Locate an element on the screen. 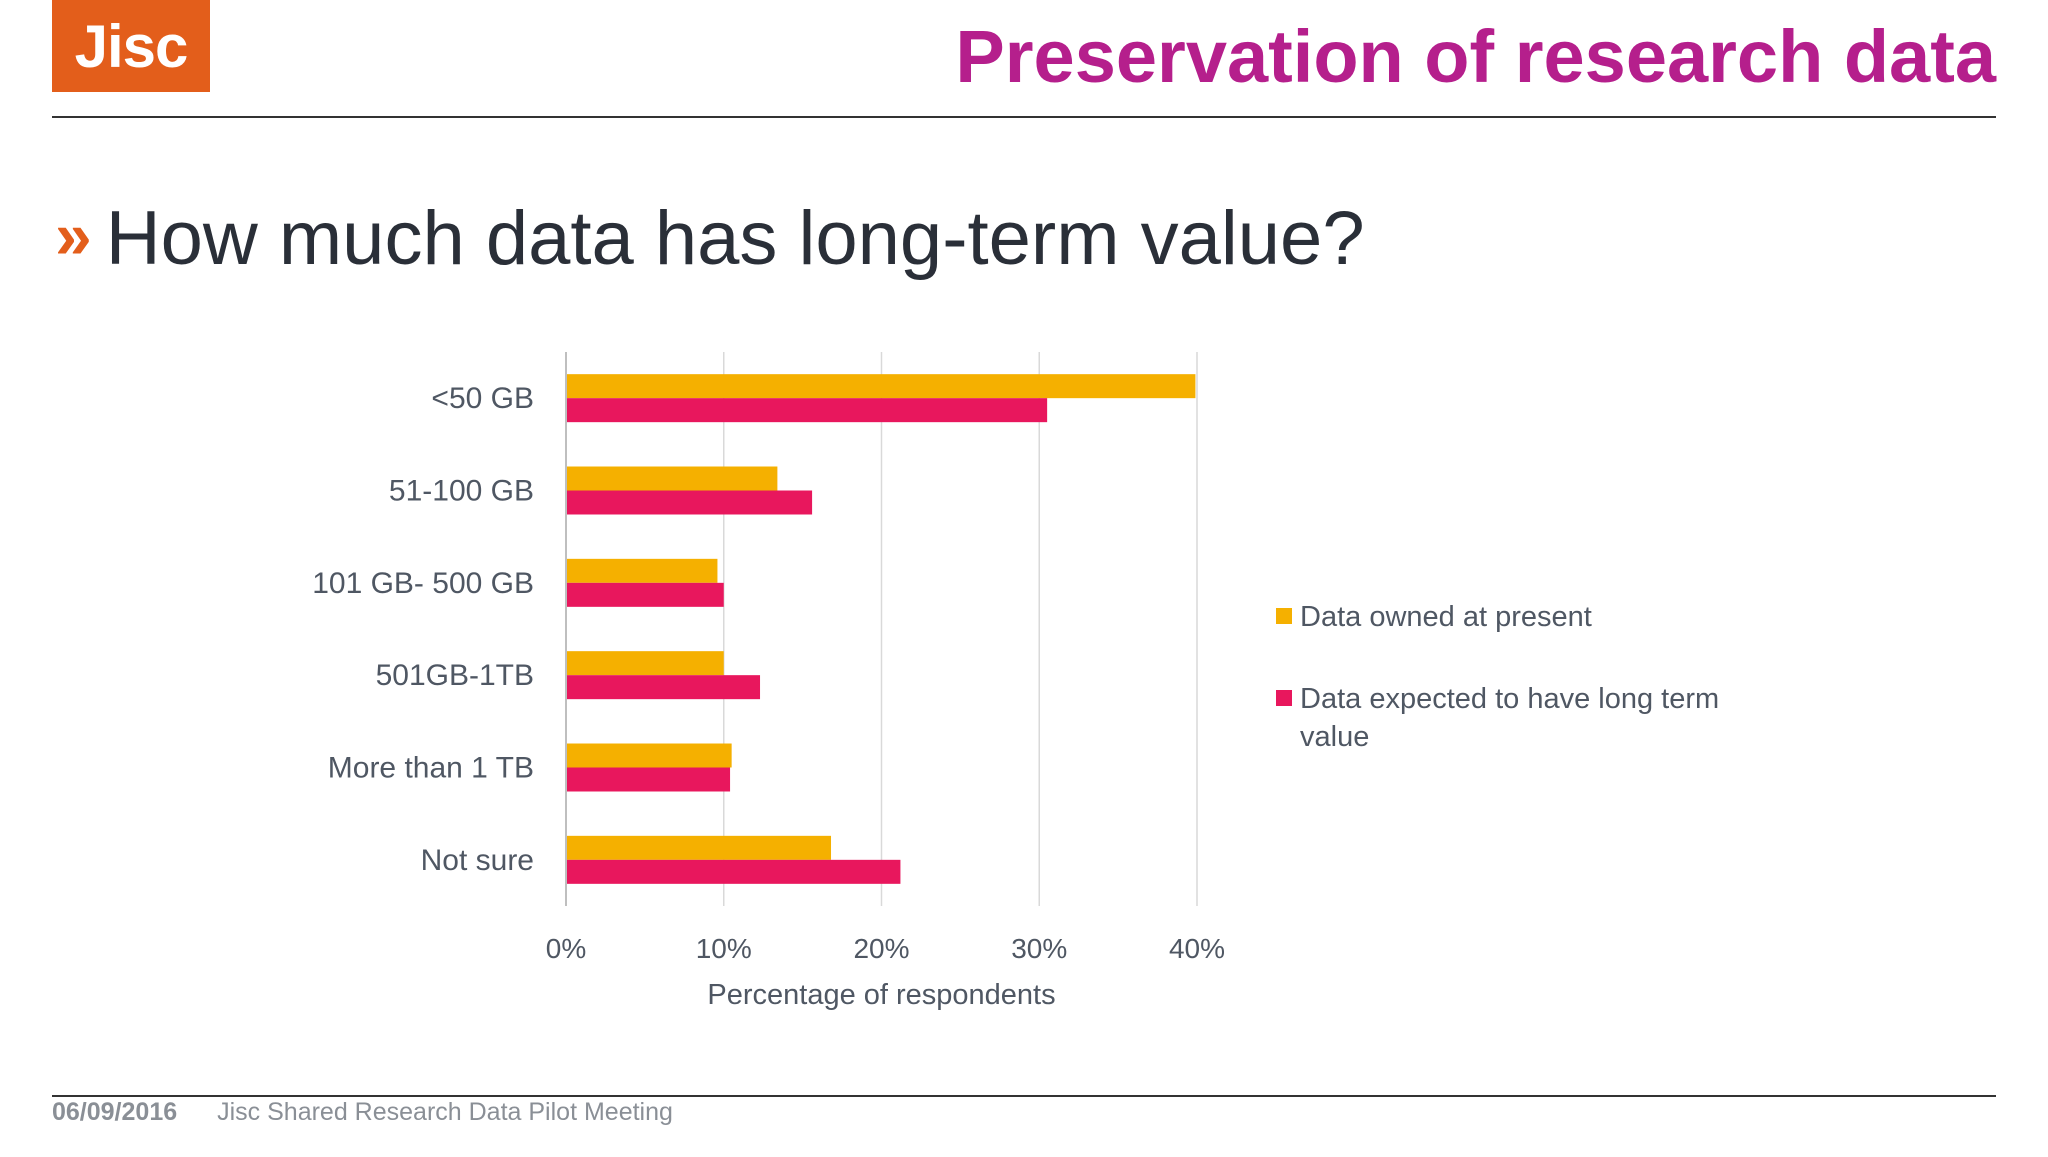 The width and height of the screenshot is (2048, 1157). heading-text: How much data has long-term value? is located at coordinates (735, 238).